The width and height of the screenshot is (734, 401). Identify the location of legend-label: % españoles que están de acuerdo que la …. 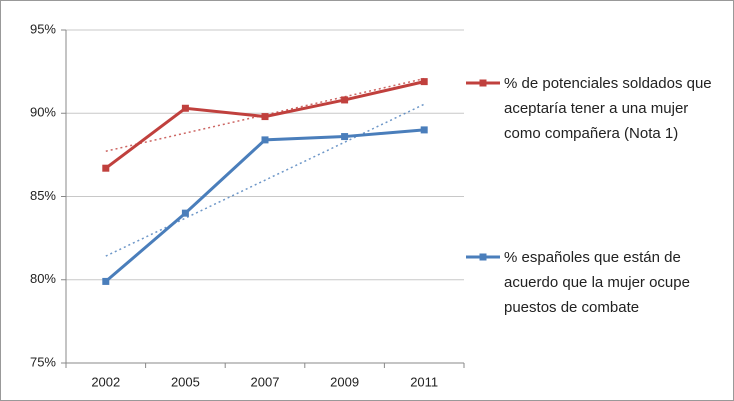
(597, 282).